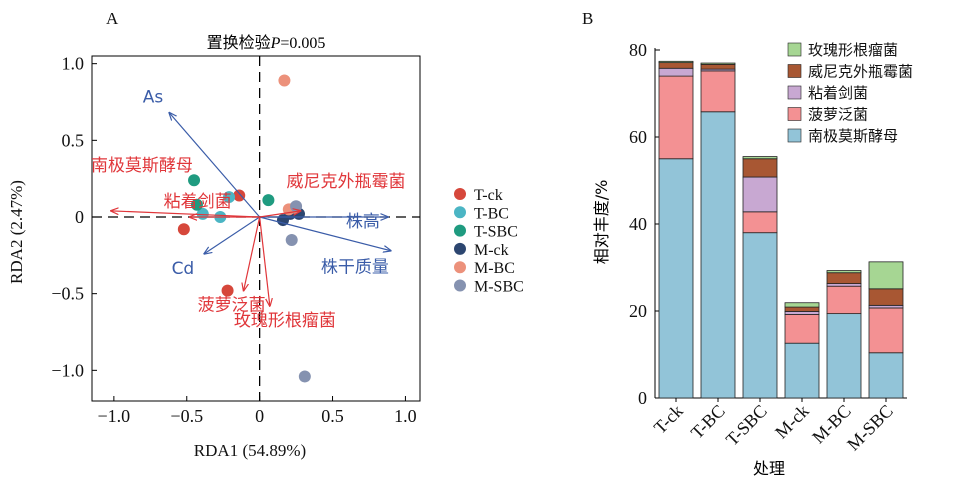 Image resolution: width=957 pixels, height=480 pixels. What do you see at coordinates (229, 197) in the screenshot?
I see `point-t-bc` at bounding box center [229, 197].